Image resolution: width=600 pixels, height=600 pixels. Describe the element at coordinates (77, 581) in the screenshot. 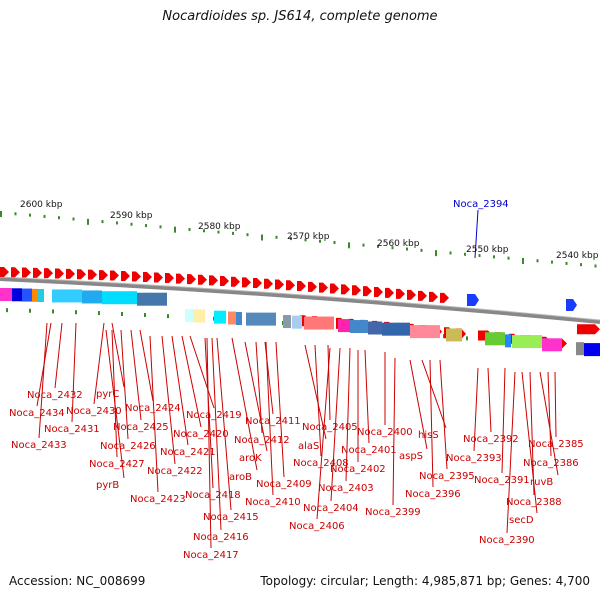

I see `accession-text: Accession: NC_008699` at that location.